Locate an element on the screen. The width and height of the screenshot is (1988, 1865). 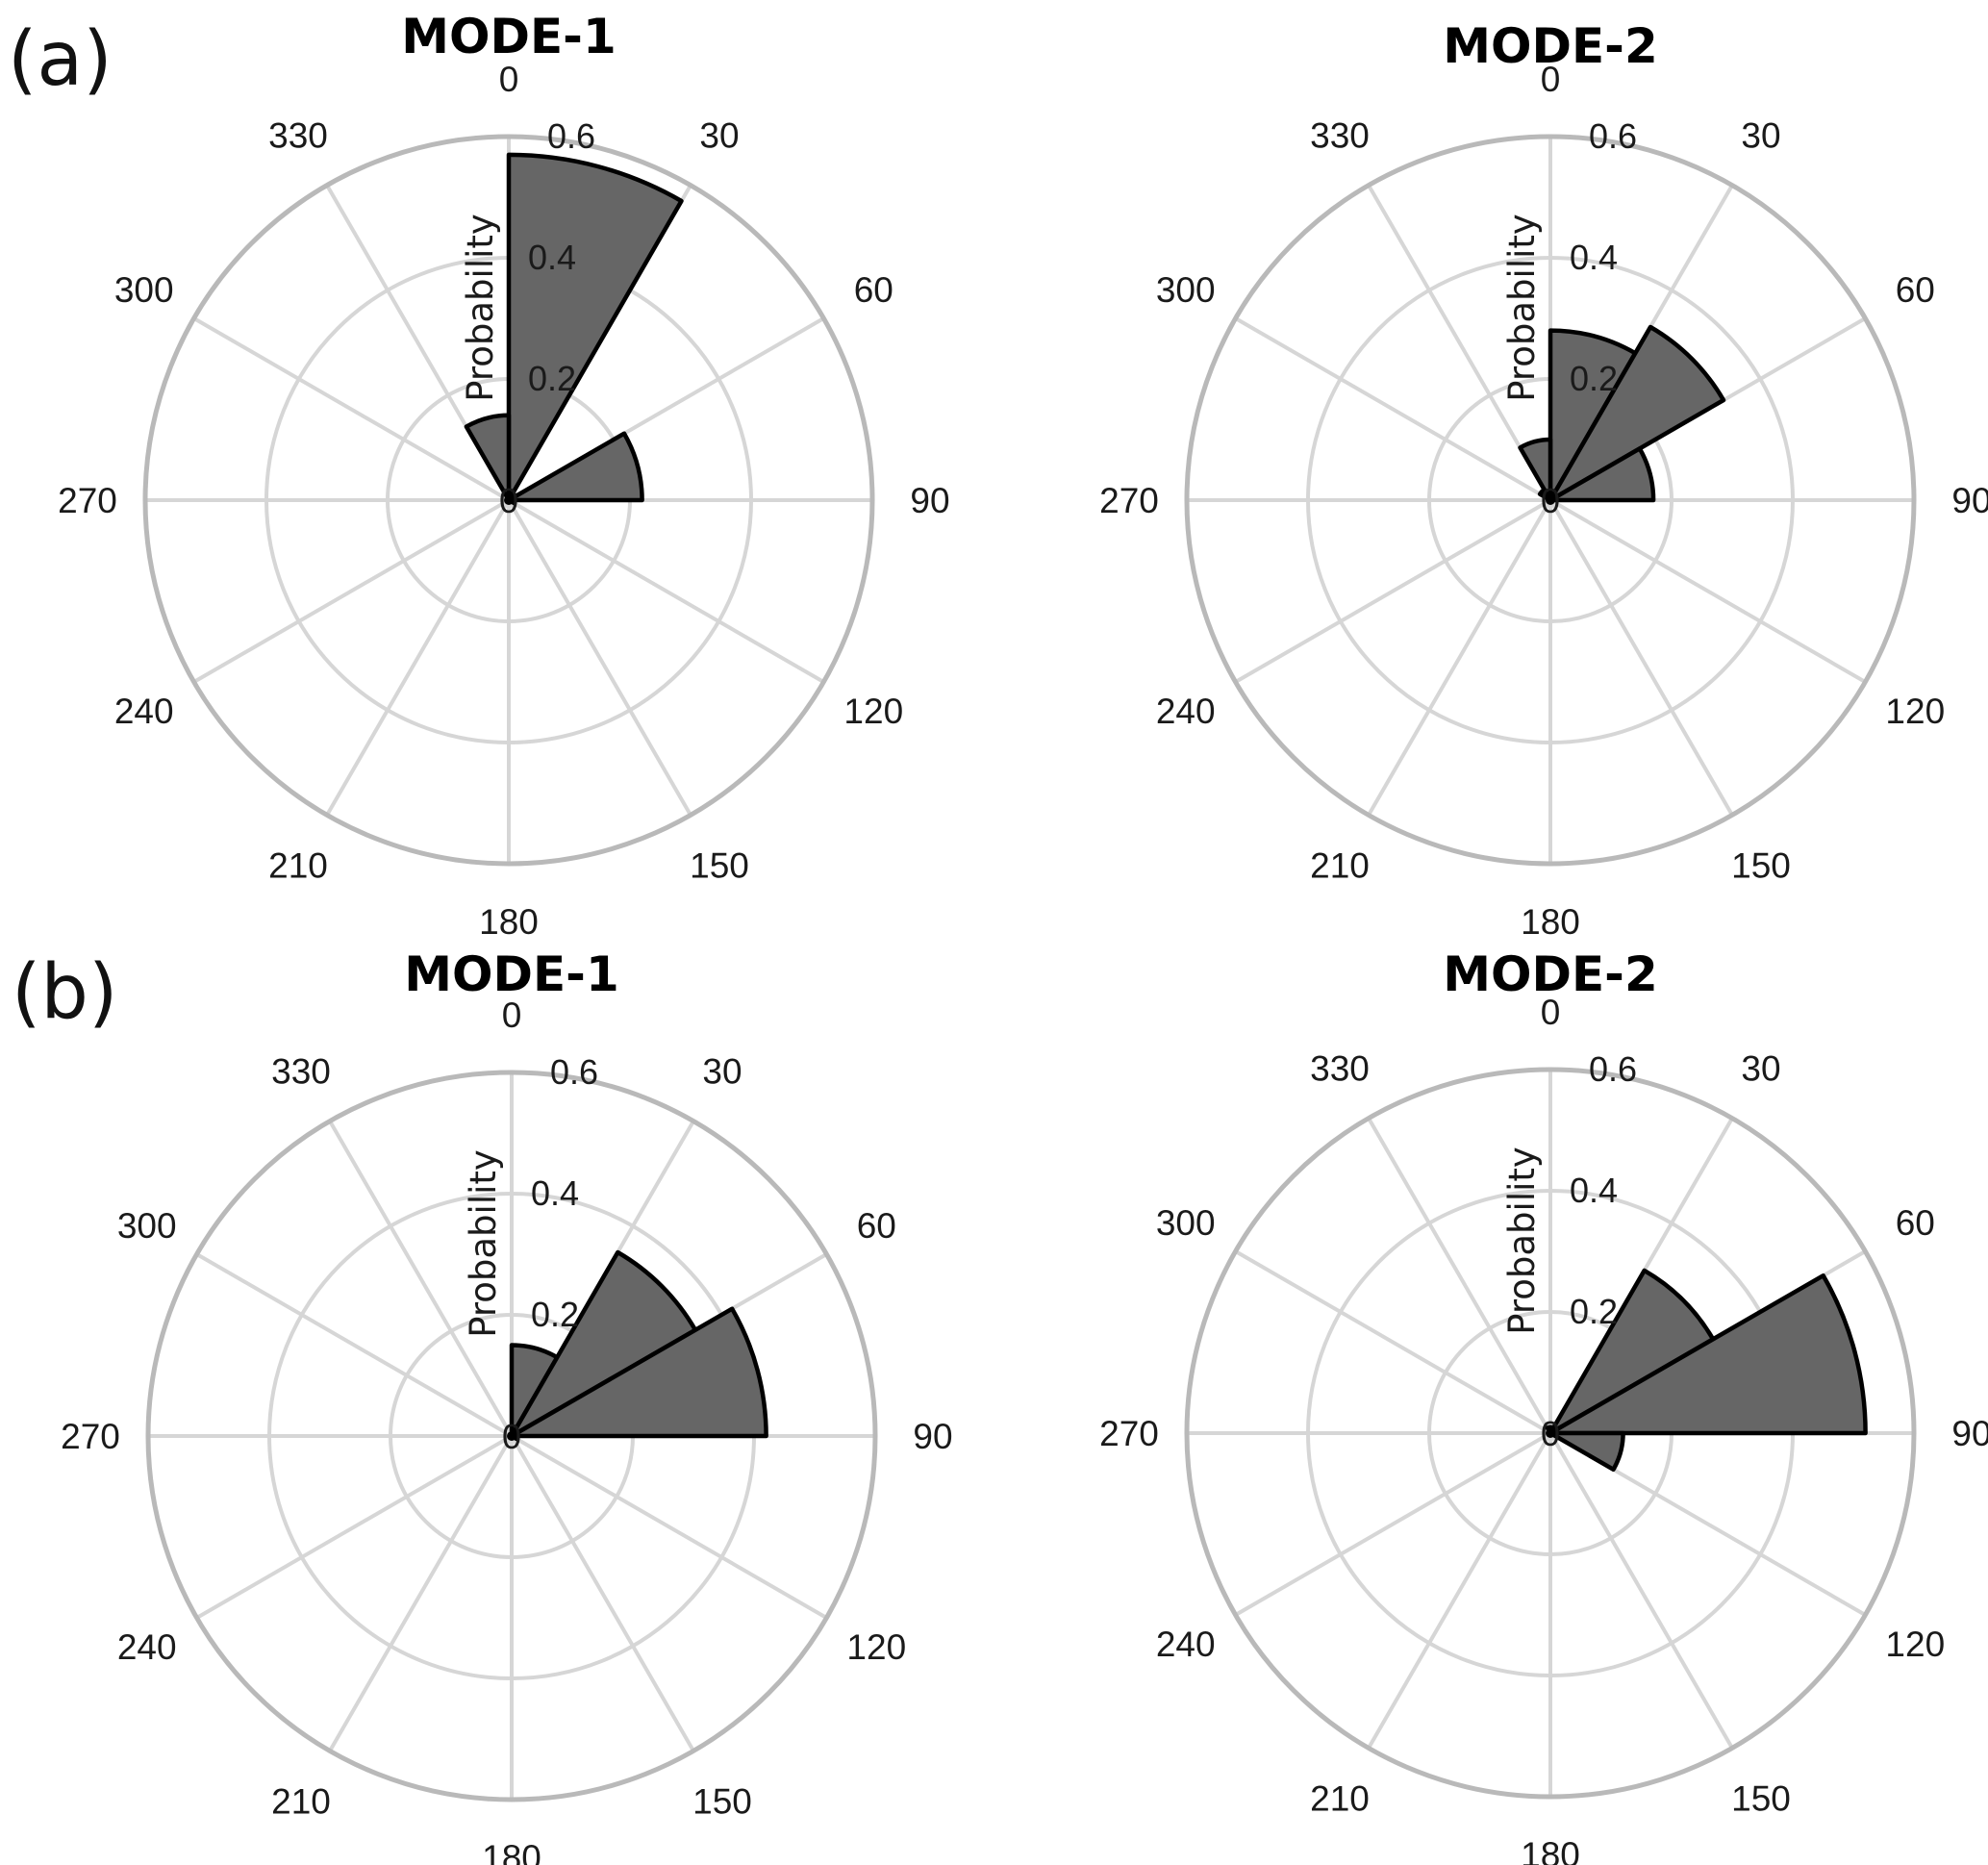
panel-label-b: (b) is located at coordinates (64, 992).